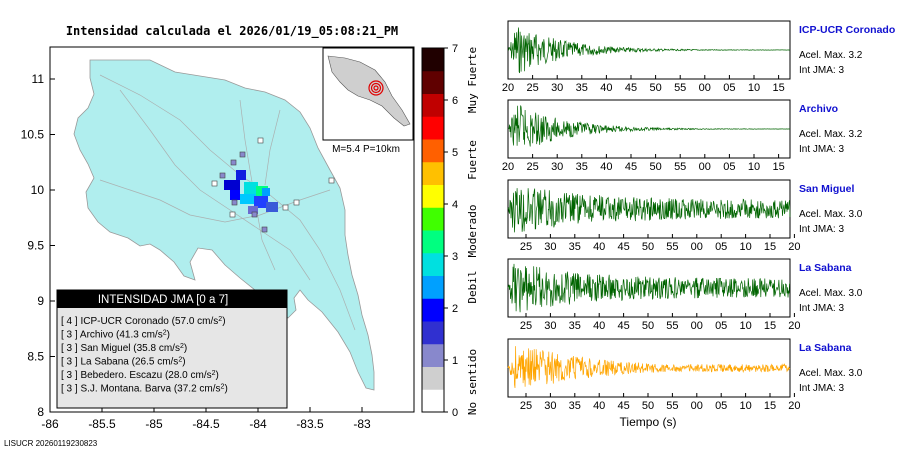 The image size is (910, 460). What do you see at coordinates (831, 214) in the screenshot?
I see `station-accel: Acel. Max. 3.0` at bounding box center [831, 214].